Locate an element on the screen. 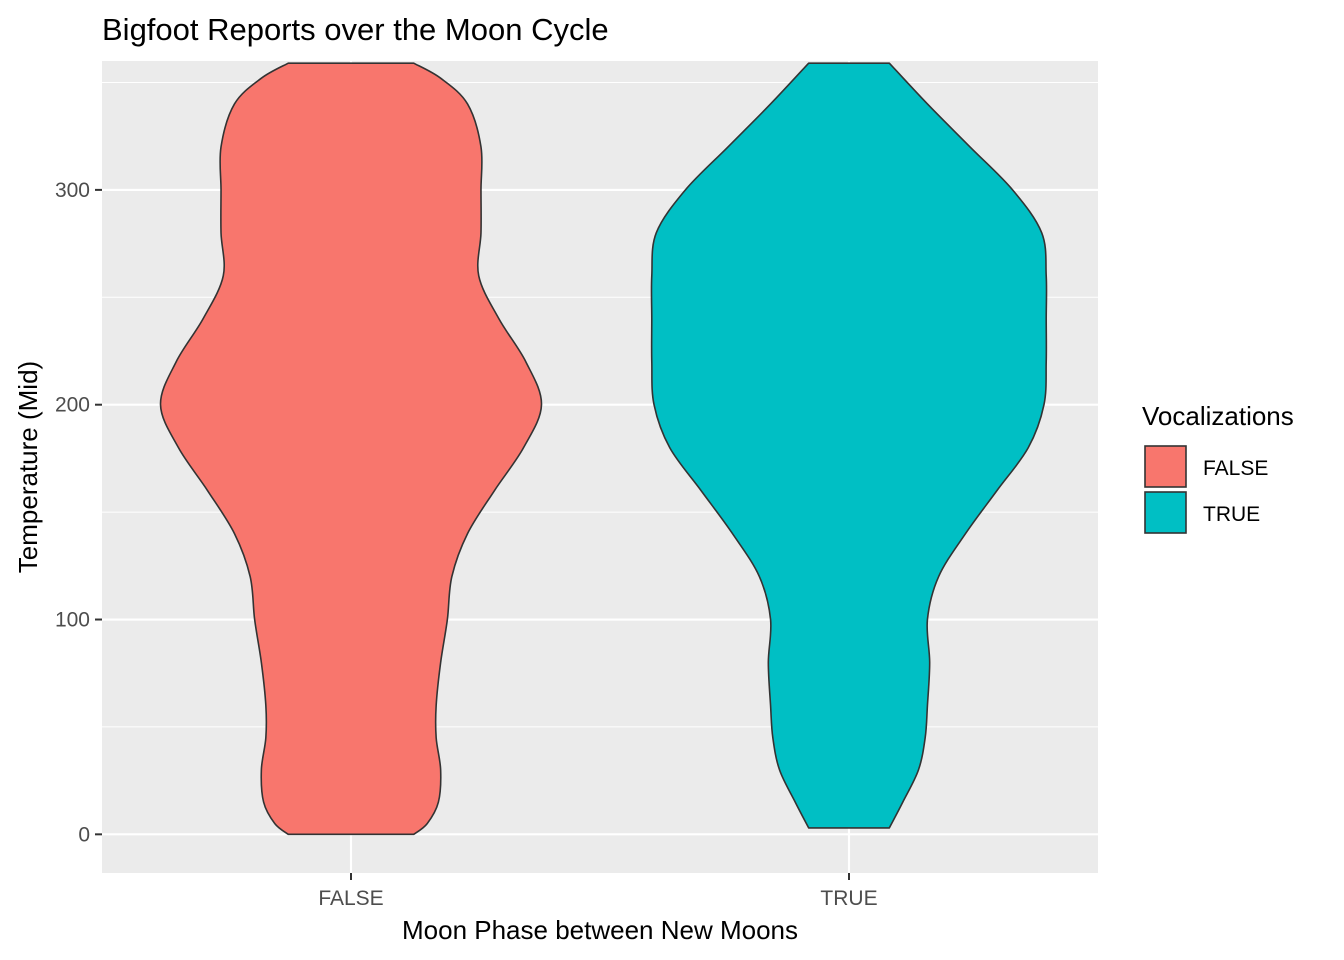  y-tick-label: 0 is located at coordinates (84, 834).